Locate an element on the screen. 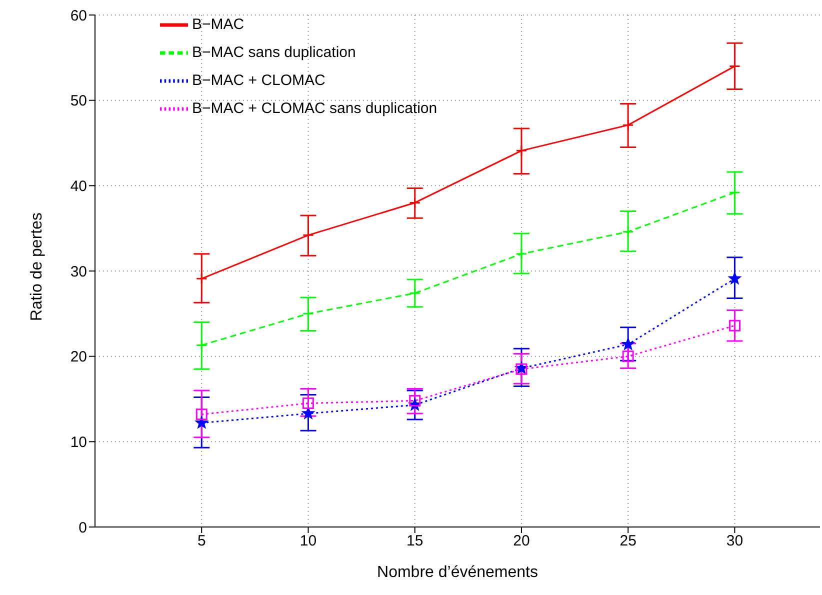 The image size is (822, 595). legend-label: B−MAC + CLOMAC sans duplication is located at coordinates (315, 109).